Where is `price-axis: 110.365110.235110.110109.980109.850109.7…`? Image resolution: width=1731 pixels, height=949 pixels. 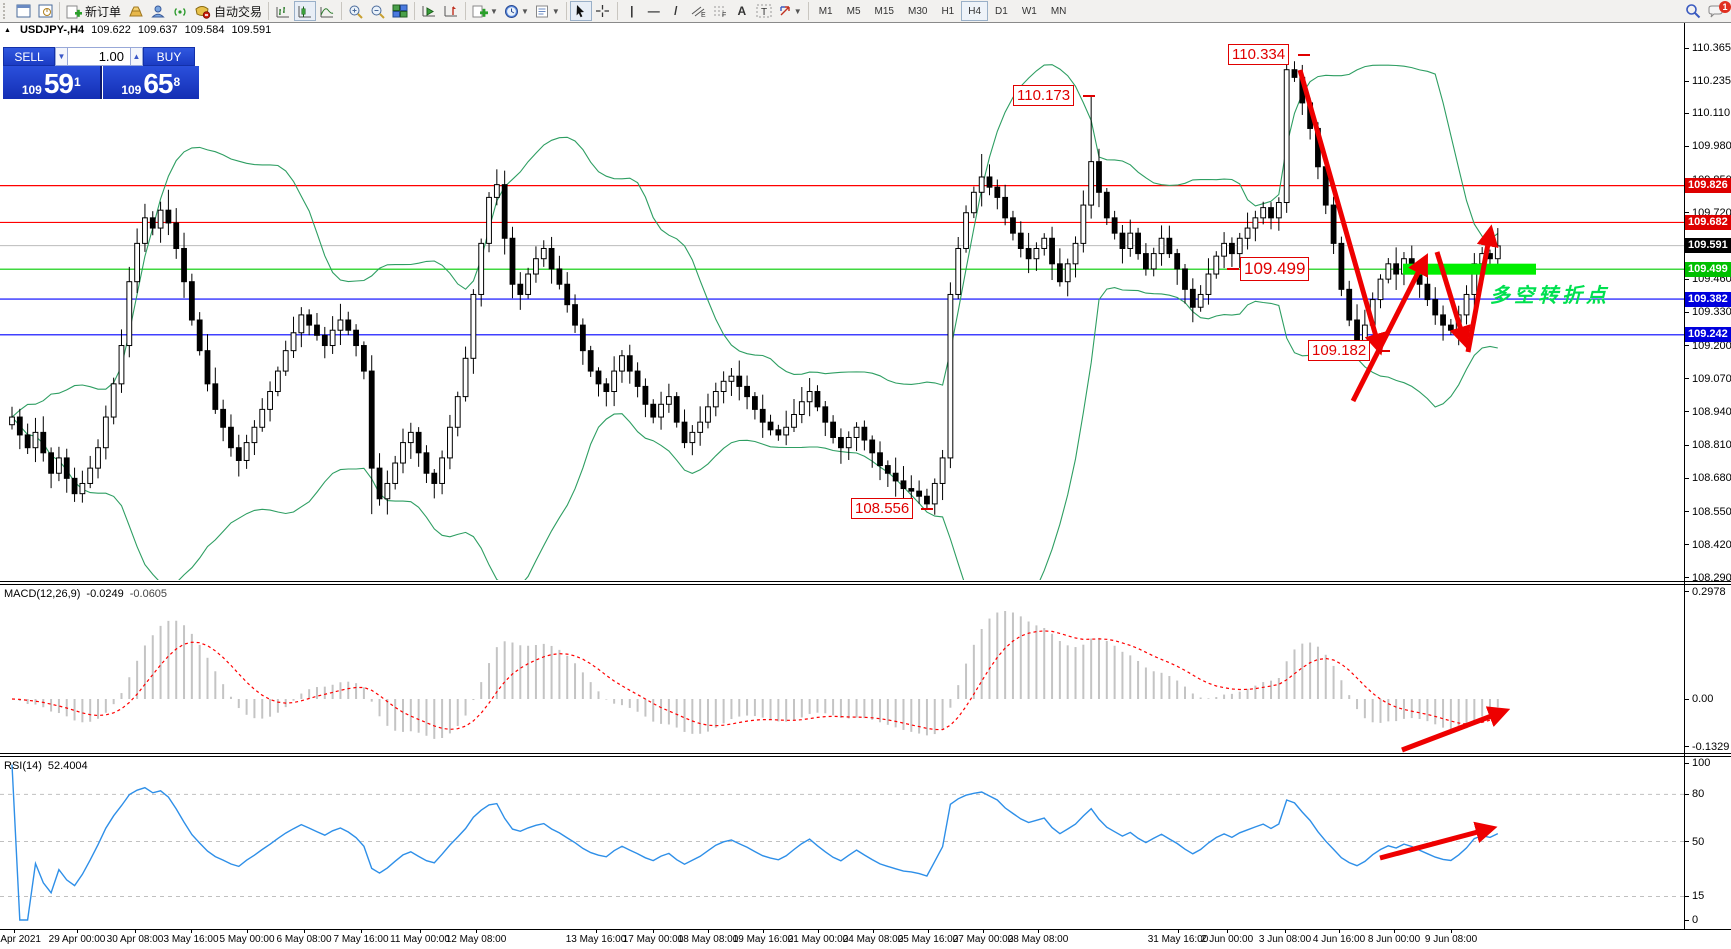
price-axis: 110.365110.235110.110109.980109.850109.7… is located at coordinates (1708, 486).